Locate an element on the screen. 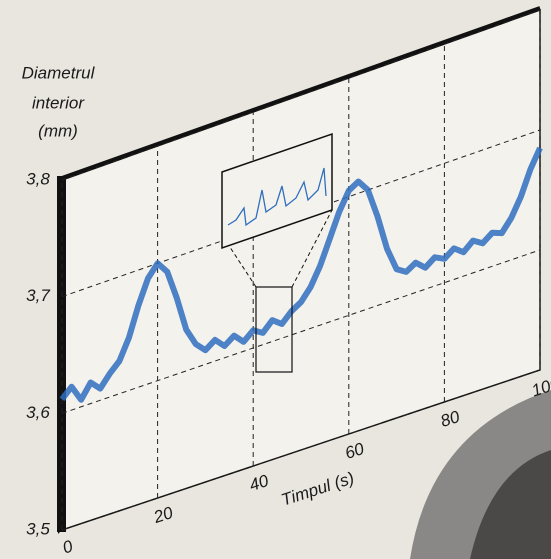  x-tick-label: 100 is located at coordinates (540, 386).